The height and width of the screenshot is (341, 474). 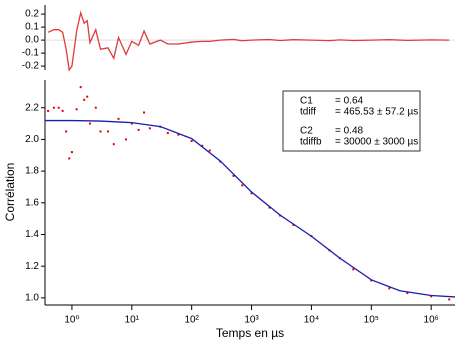 I want to click on x-tick-label: 10⁴, so click(x=311, y=320).